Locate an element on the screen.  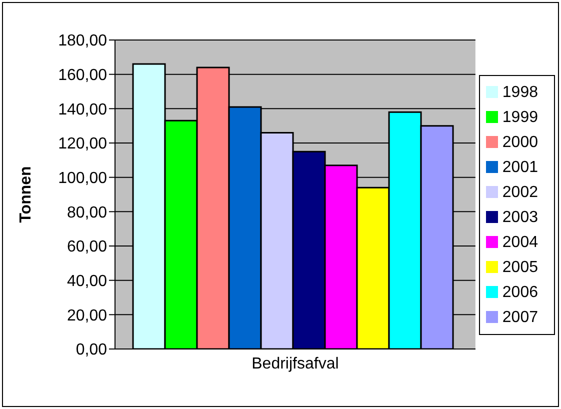
legend-label: 2006 is located at coordinates (520, 292).